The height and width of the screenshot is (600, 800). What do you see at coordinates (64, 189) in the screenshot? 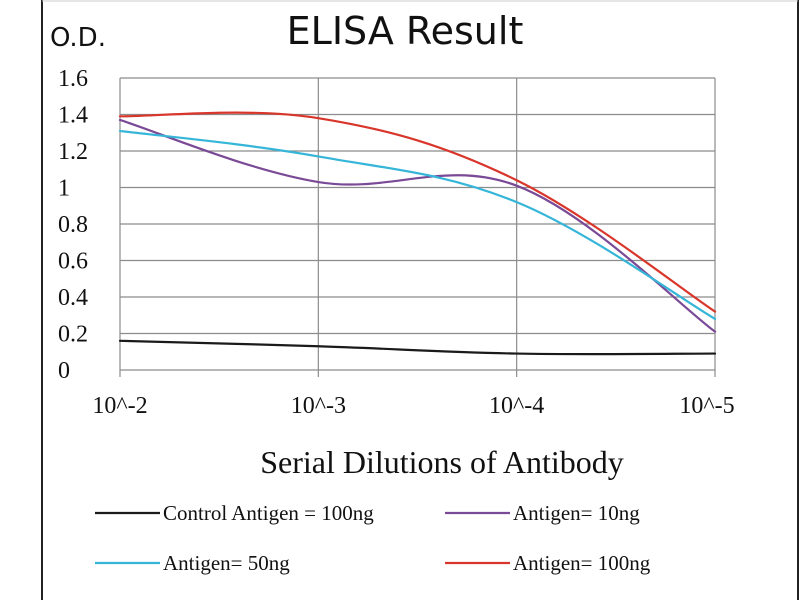
I see `y-tick-label: 1` at bounding box center [64, 189].